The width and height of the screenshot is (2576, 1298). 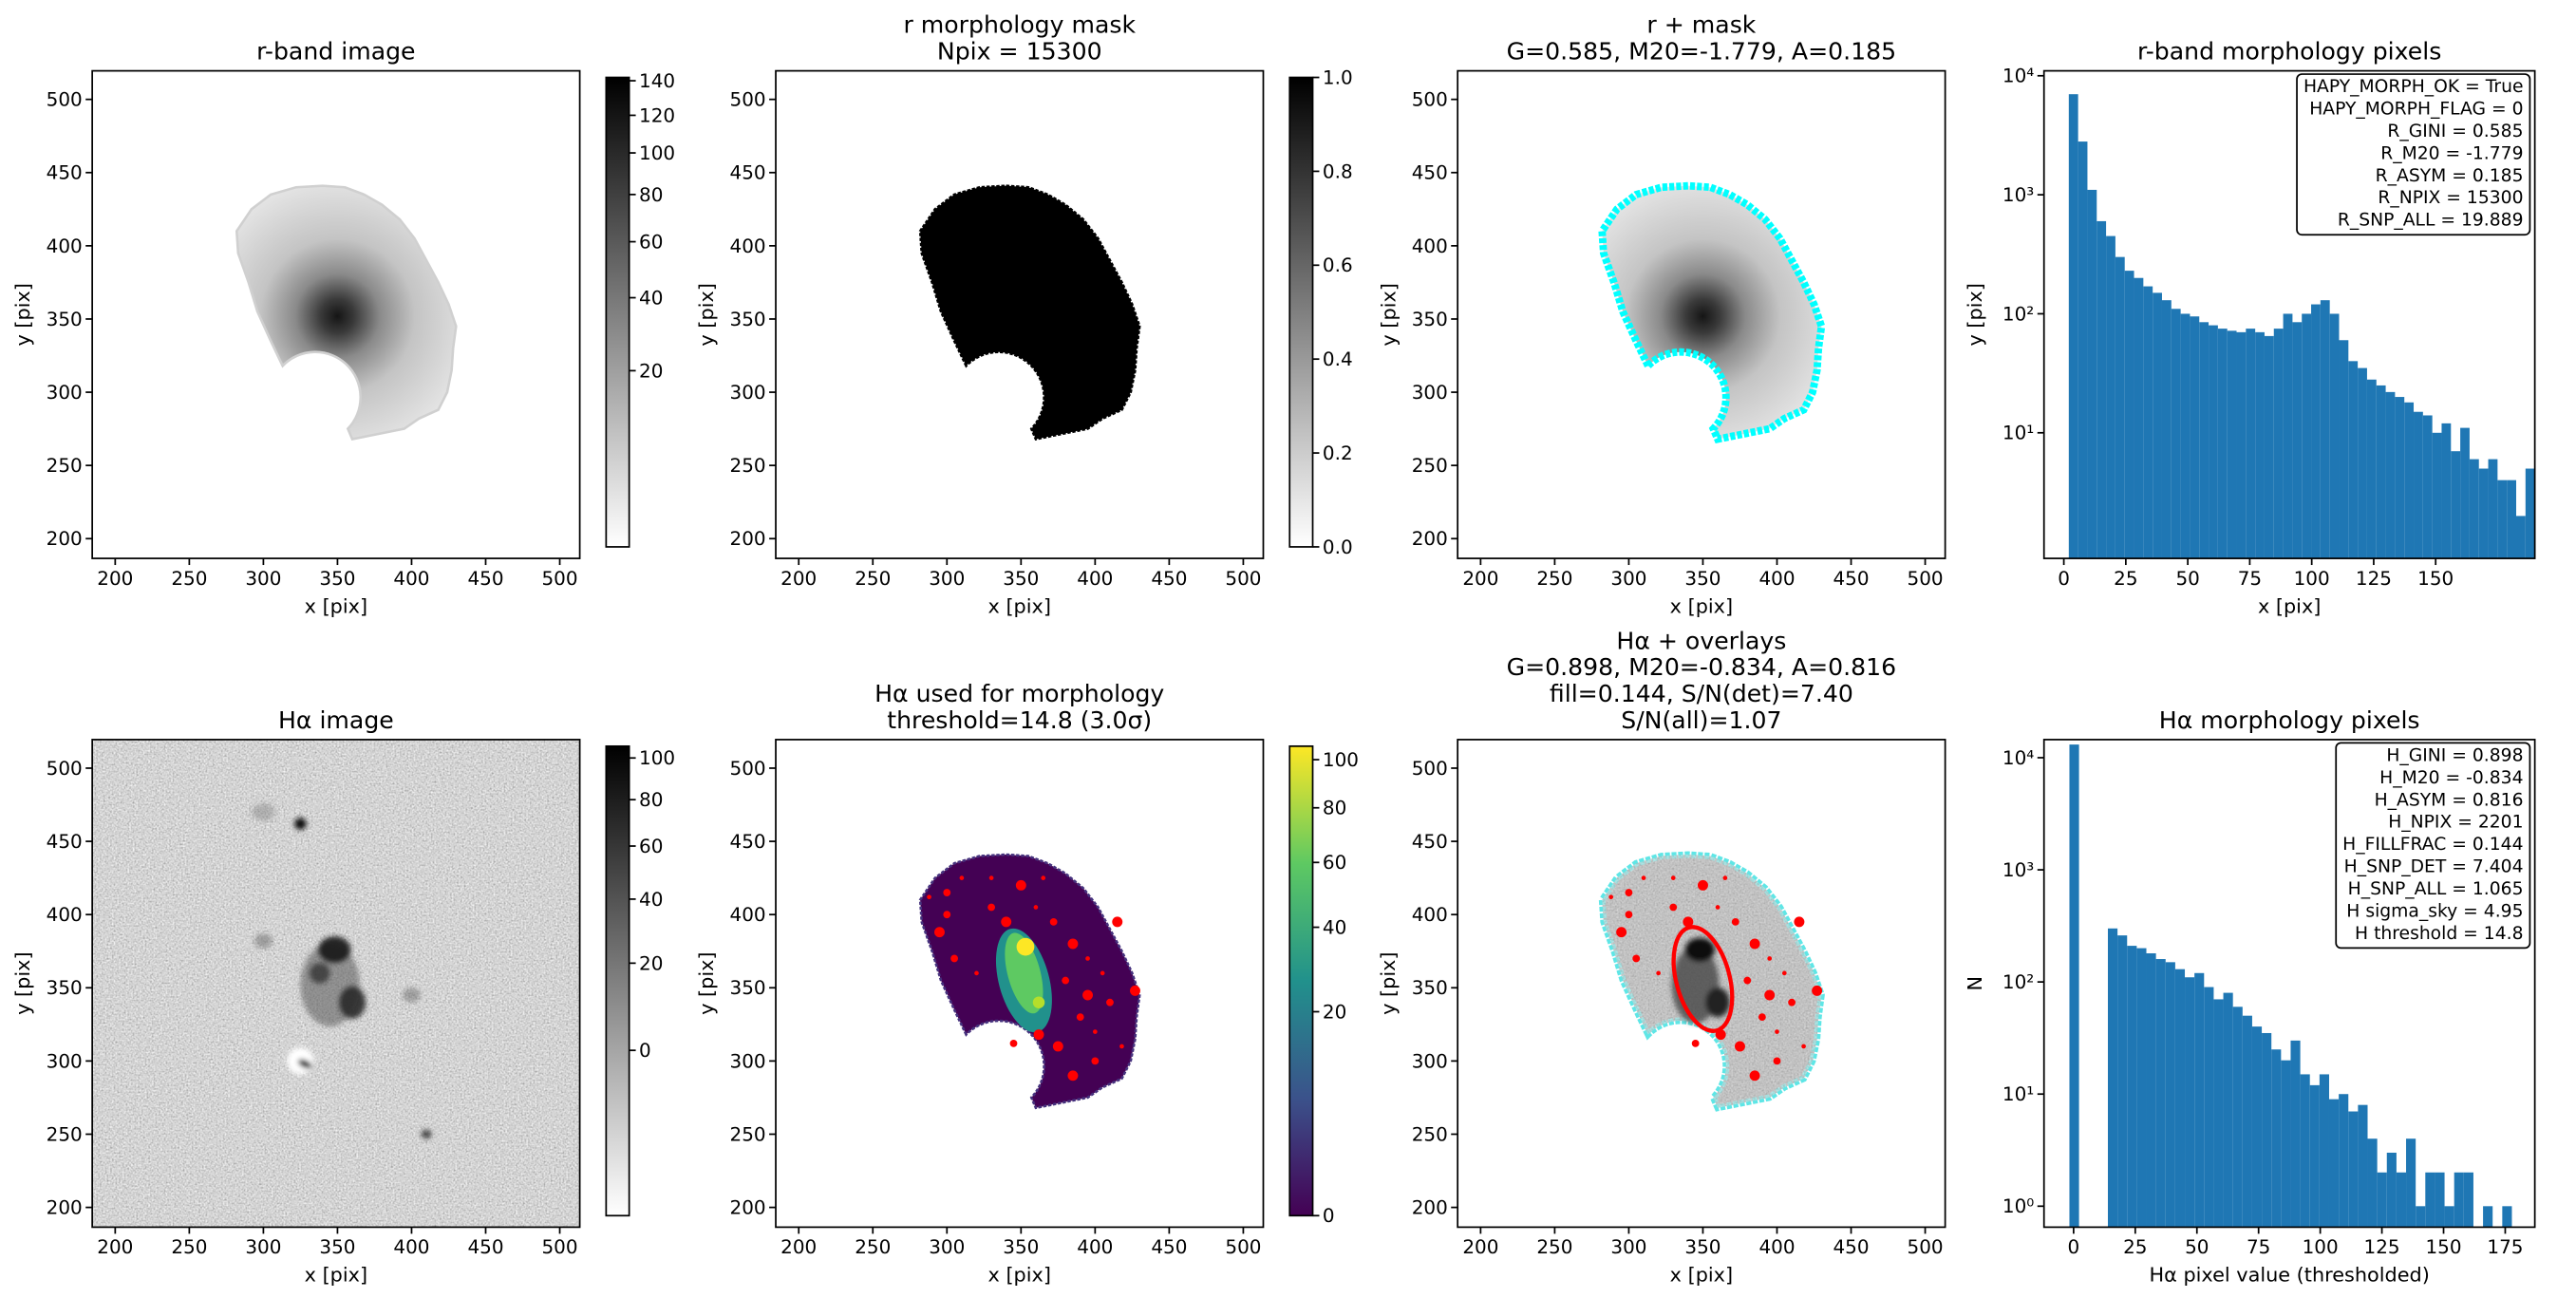 I want to click on emission-blob, so click(x=426, y=1134).